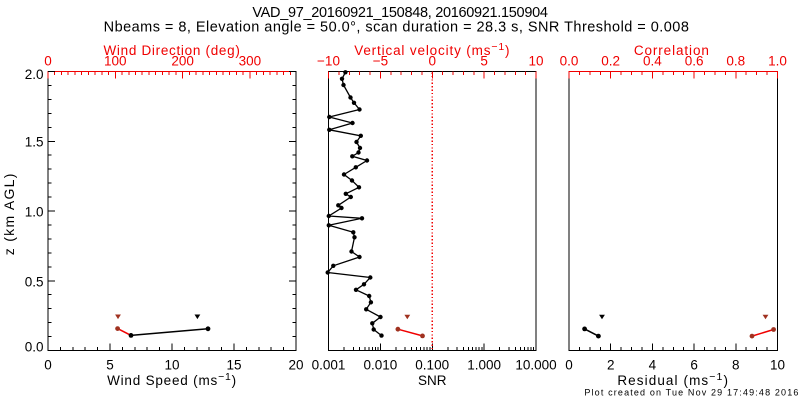 This screenshot has height=405, width=800. I want to click on svg-text: −5, so click(380, 61).